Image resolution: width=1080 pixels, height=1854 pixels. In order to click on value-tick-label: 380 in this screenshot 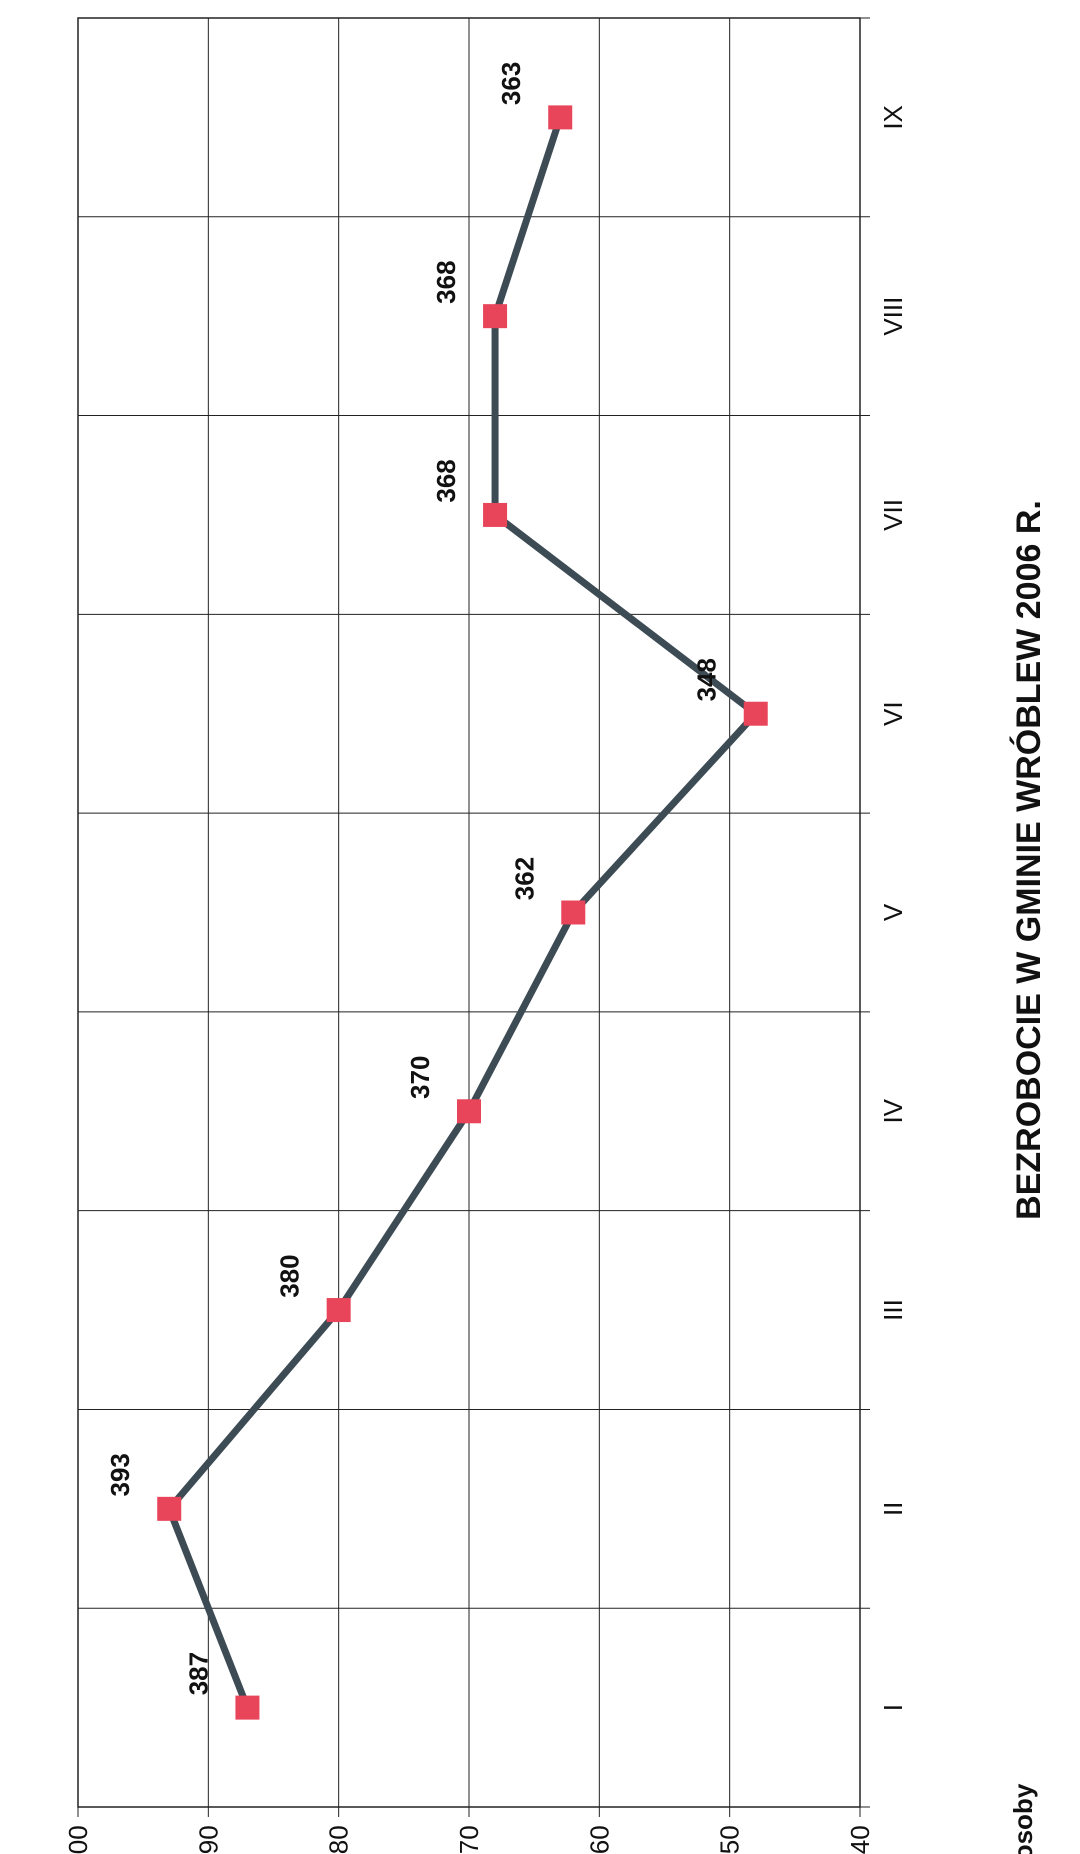, I will do `click(339, 1839)`.